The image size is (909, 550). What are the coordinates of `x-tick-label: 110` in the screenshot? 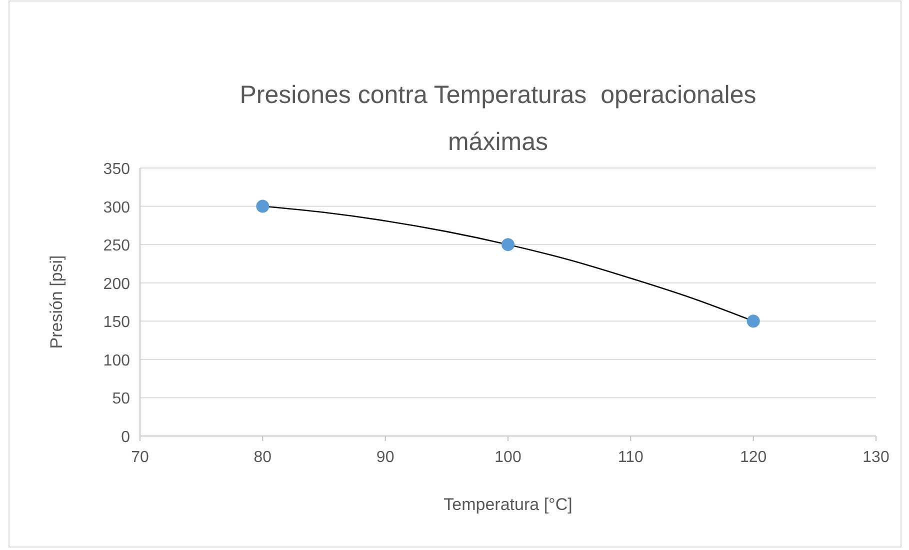 It's located at (631, 457).